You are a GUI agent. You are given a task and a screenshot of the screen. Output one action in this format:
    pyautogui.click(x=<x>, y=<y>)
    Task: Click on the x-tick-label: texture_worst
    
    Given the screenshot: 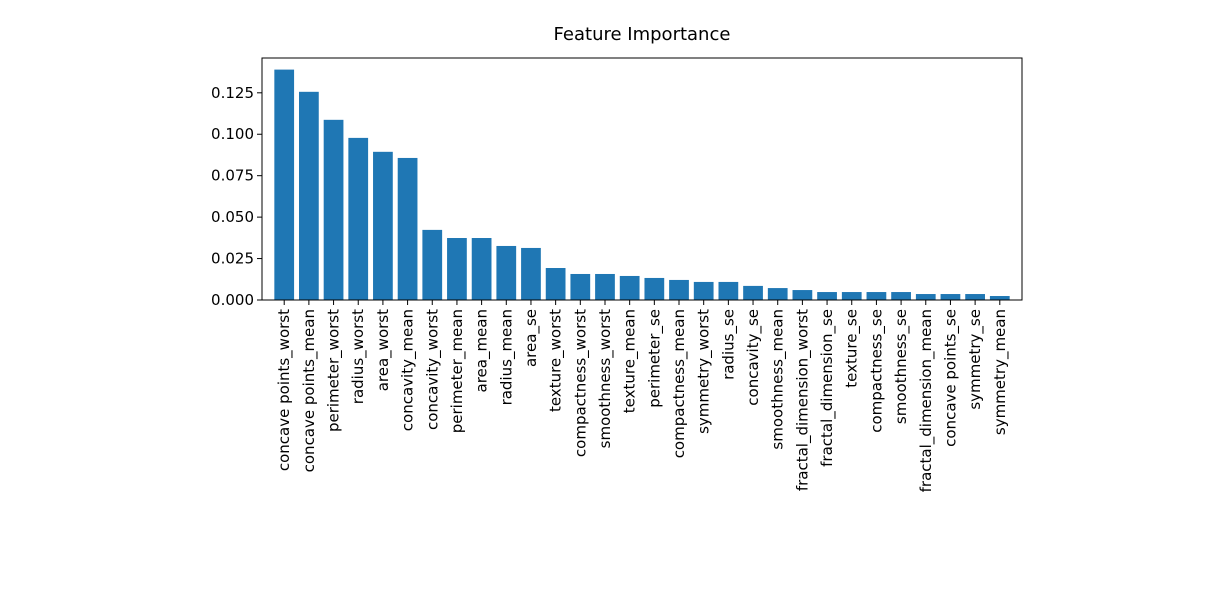 What is the action you would take?
    pyautogui.click(x=556, y=360)
    